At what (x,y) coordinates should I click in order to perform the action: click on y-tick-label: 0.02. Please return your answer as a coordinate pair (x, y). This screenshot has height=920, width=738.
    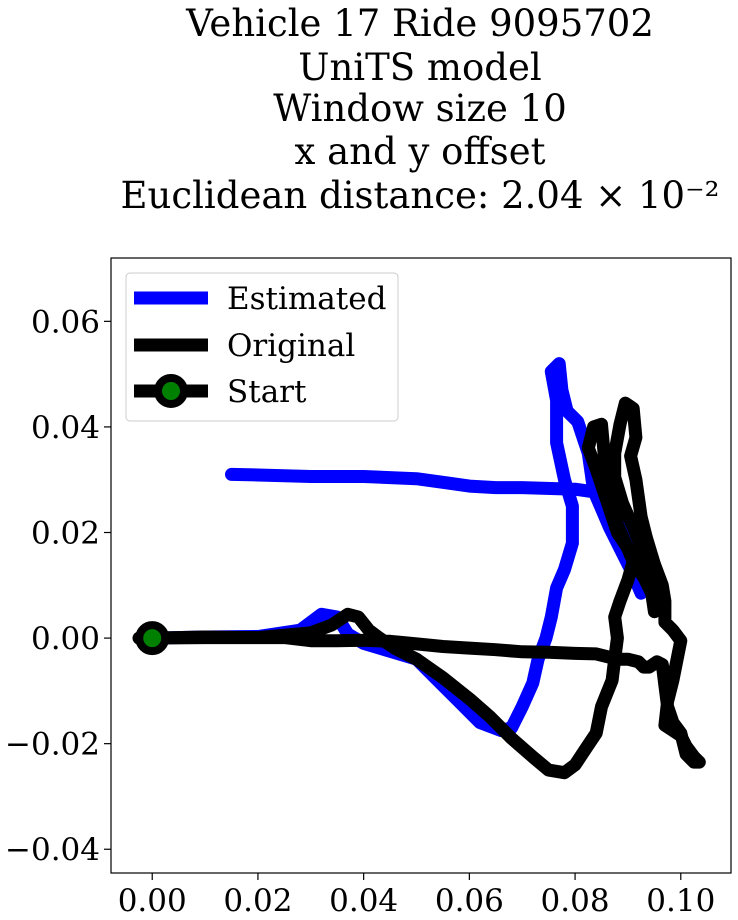
    Looking at the image, I should click on (65, 534).